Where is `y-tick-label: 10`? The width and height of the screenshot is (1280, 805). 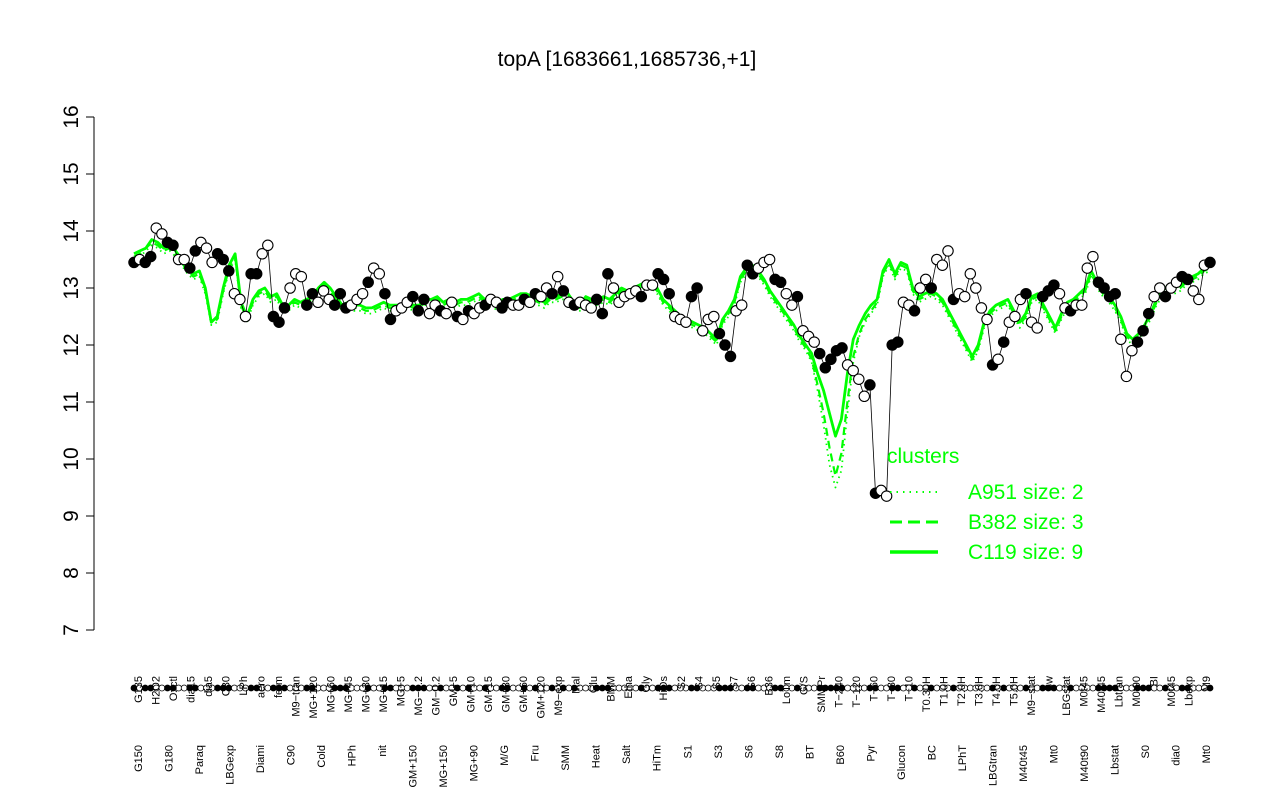
y-tick-label: 10 is located at coordinates (71, 458).